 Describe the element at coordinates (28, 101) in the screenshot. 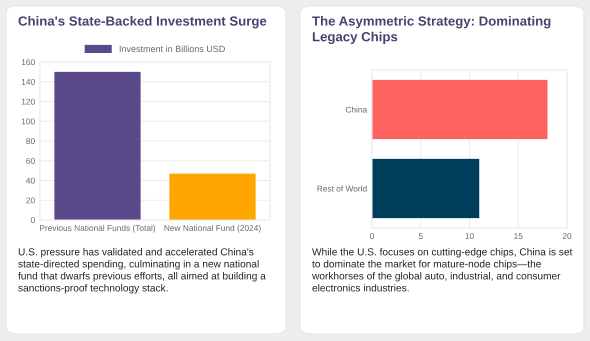

I see `y-tick-label: 120` at that location.